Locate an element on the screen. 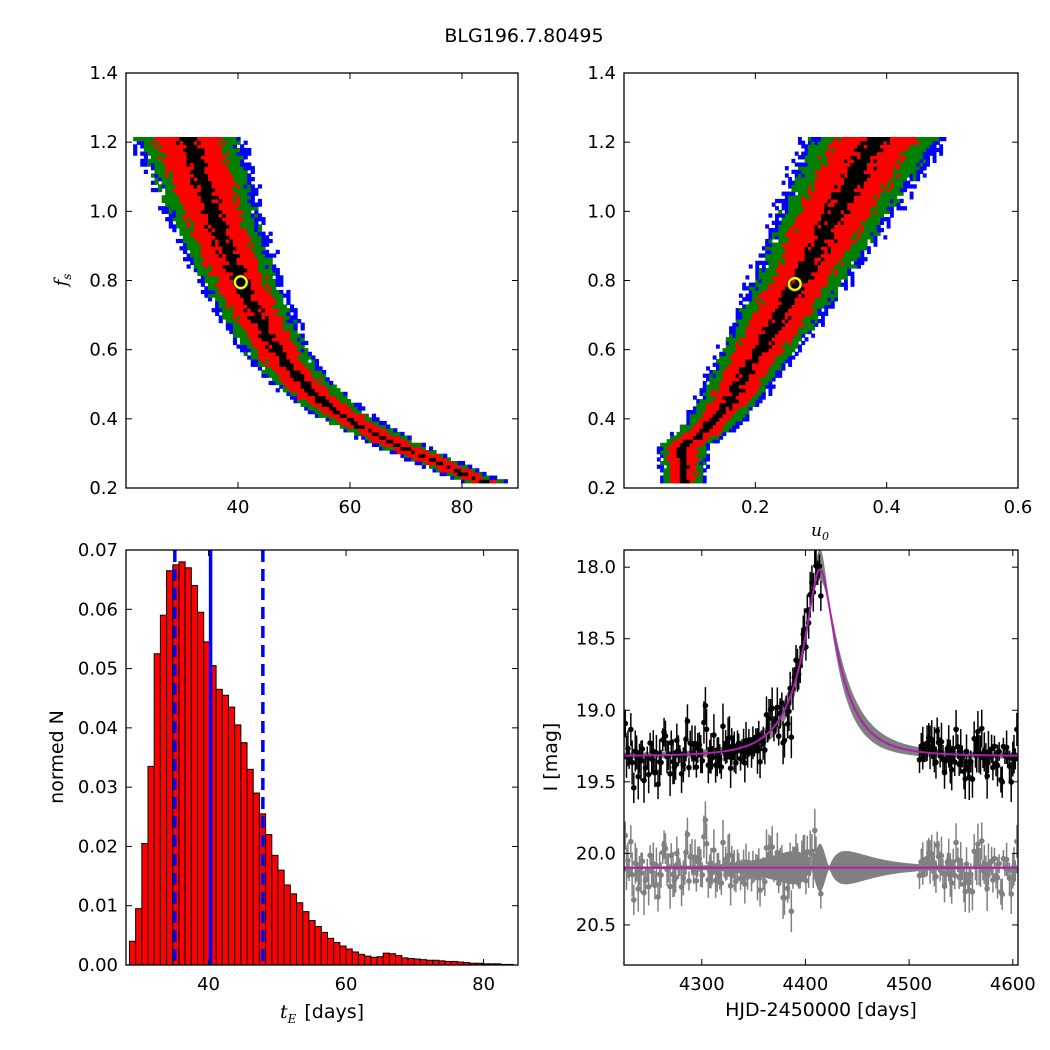 The height and width of the screenshot is (1050, 1050). fs-tE-axes-frame is located at coordinates (322, 280).